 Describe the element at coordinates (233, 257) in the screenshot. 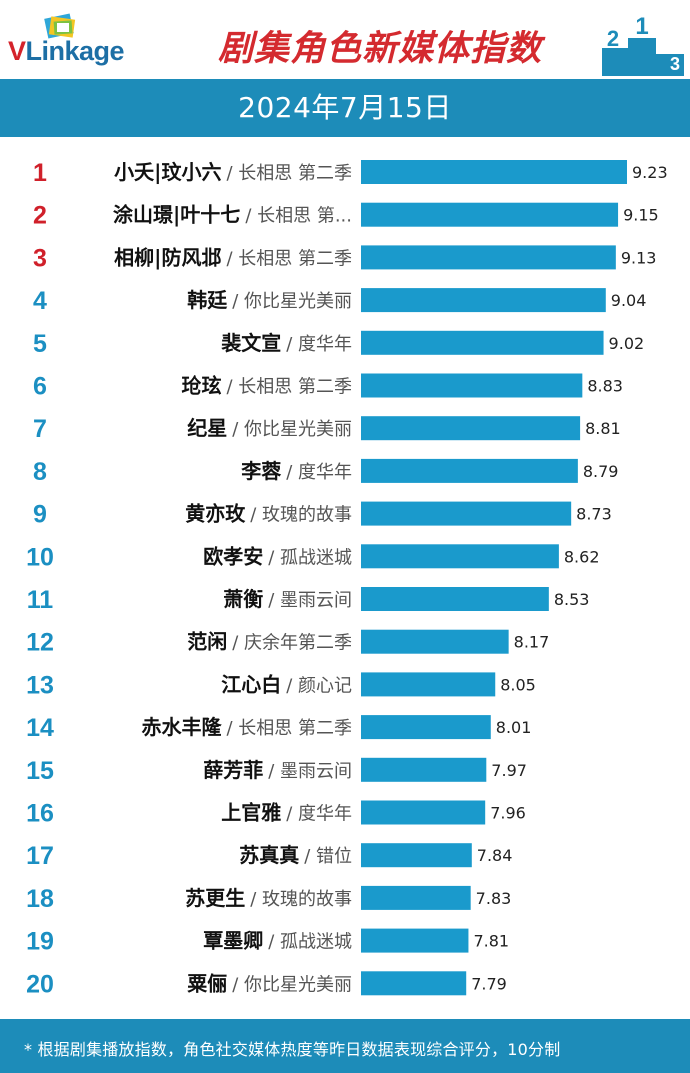

I see `row-label: 相柳|防风邶 / 长相思 第二季` at that location.